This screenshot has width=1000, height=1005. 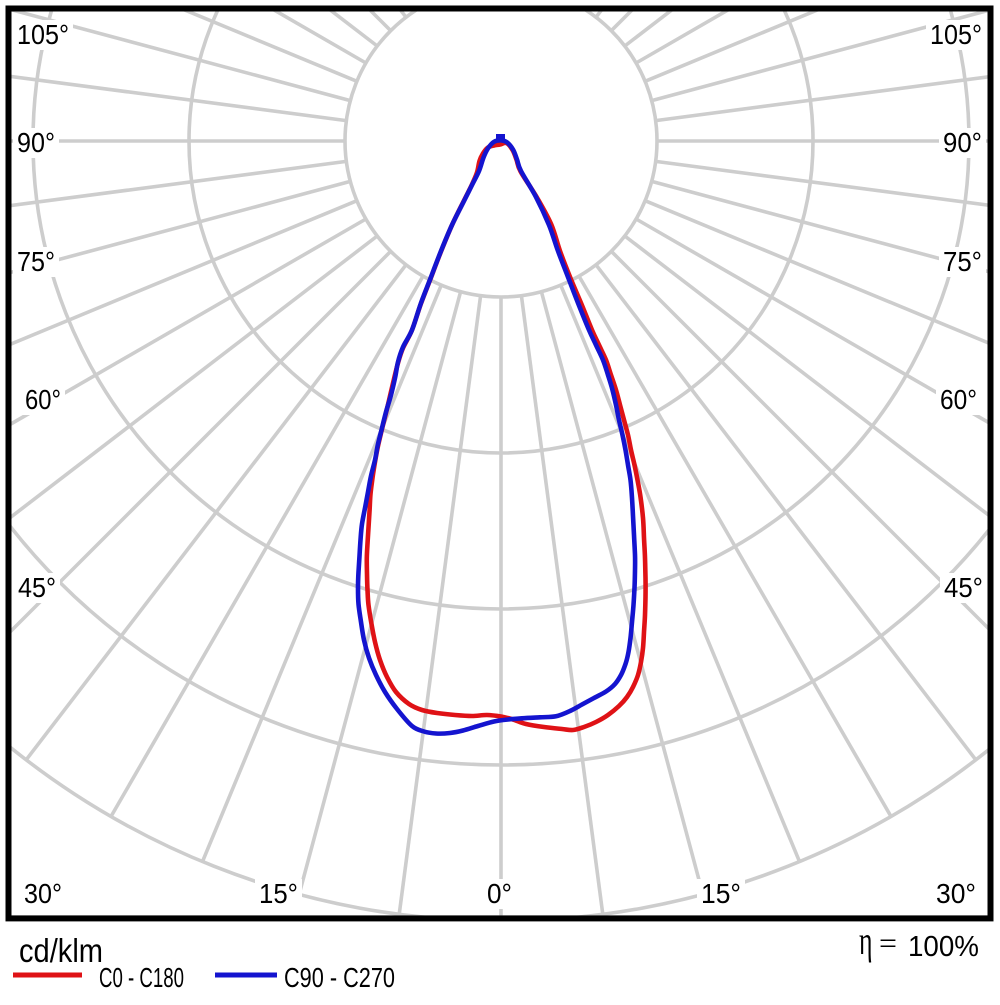 I want to click on svg-text: cd/klm, so click(x=61, y=951).